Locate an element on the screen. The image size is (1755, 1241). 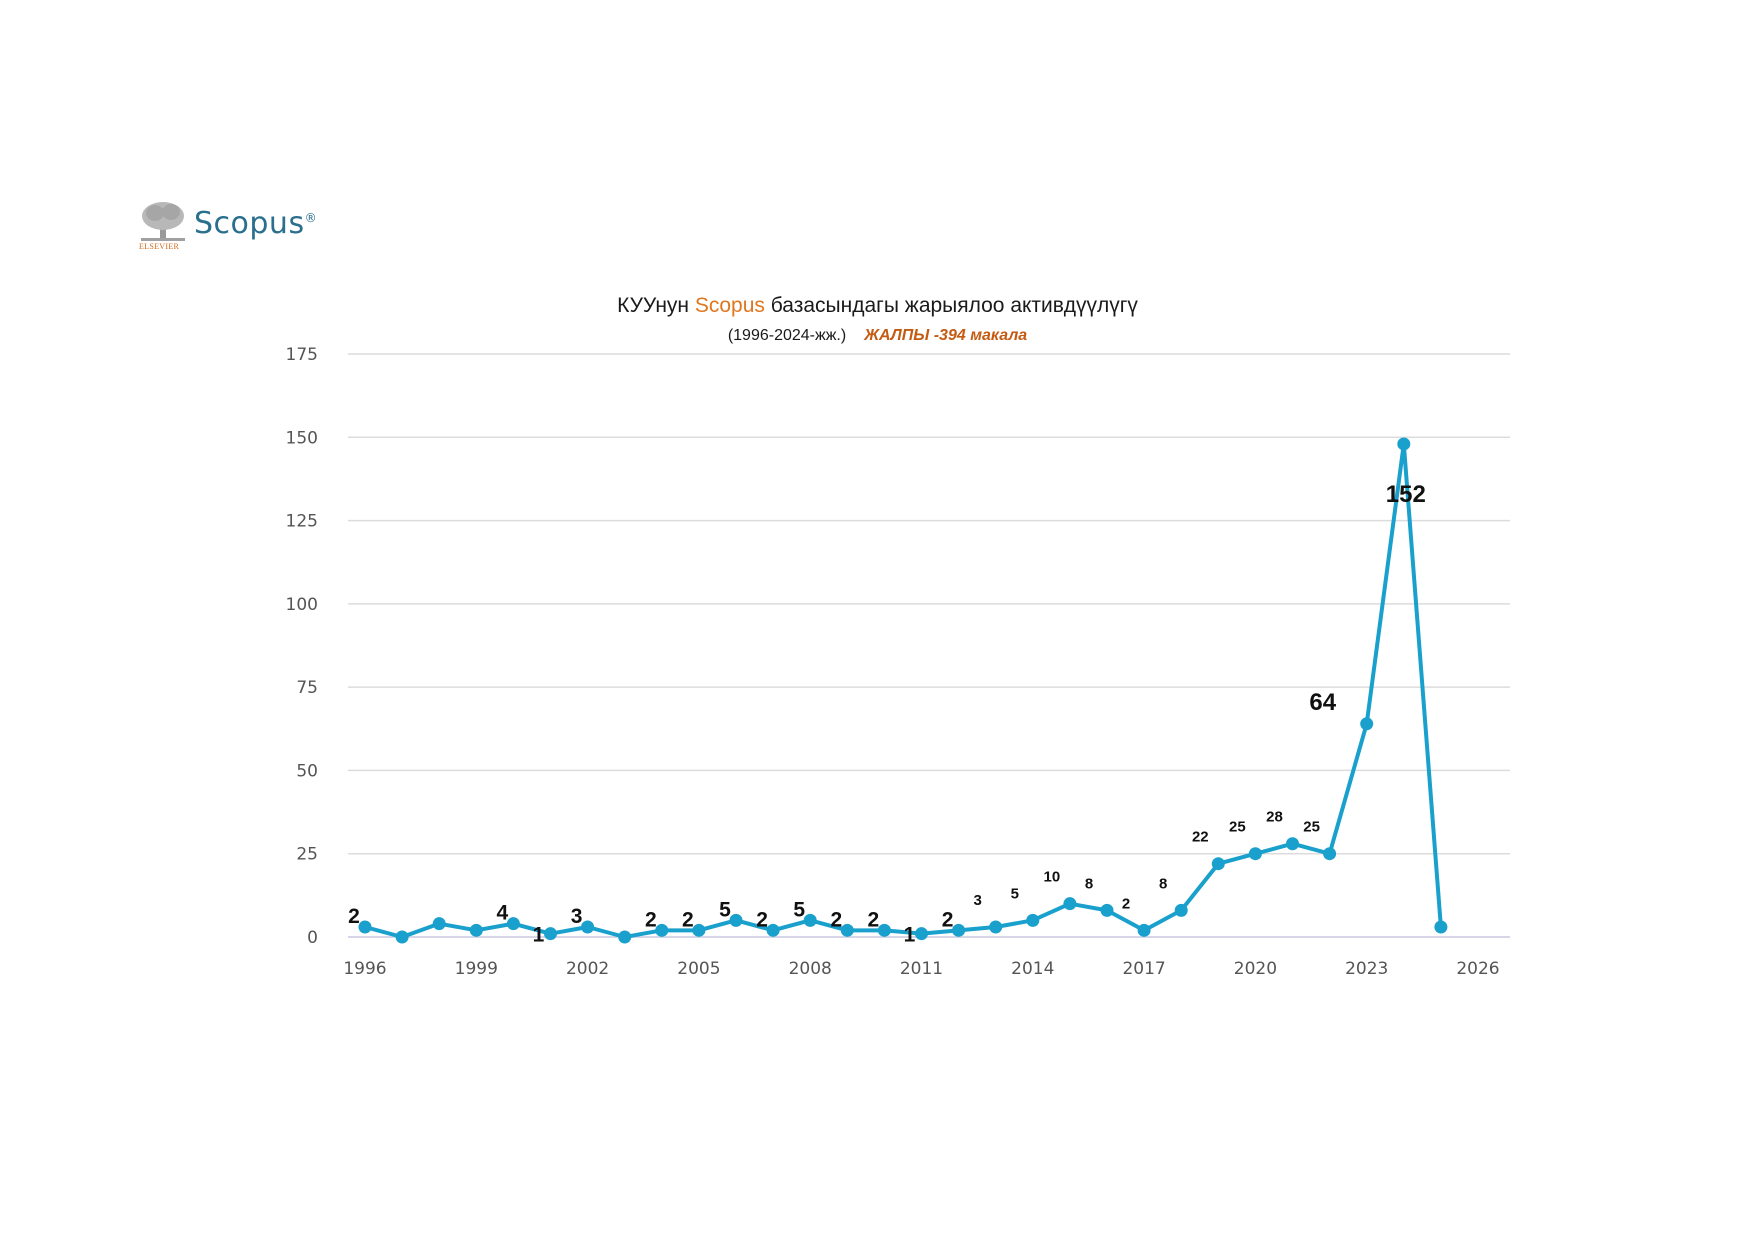
logo-wordmark: Scopus® is located at coordinates (256, 223).